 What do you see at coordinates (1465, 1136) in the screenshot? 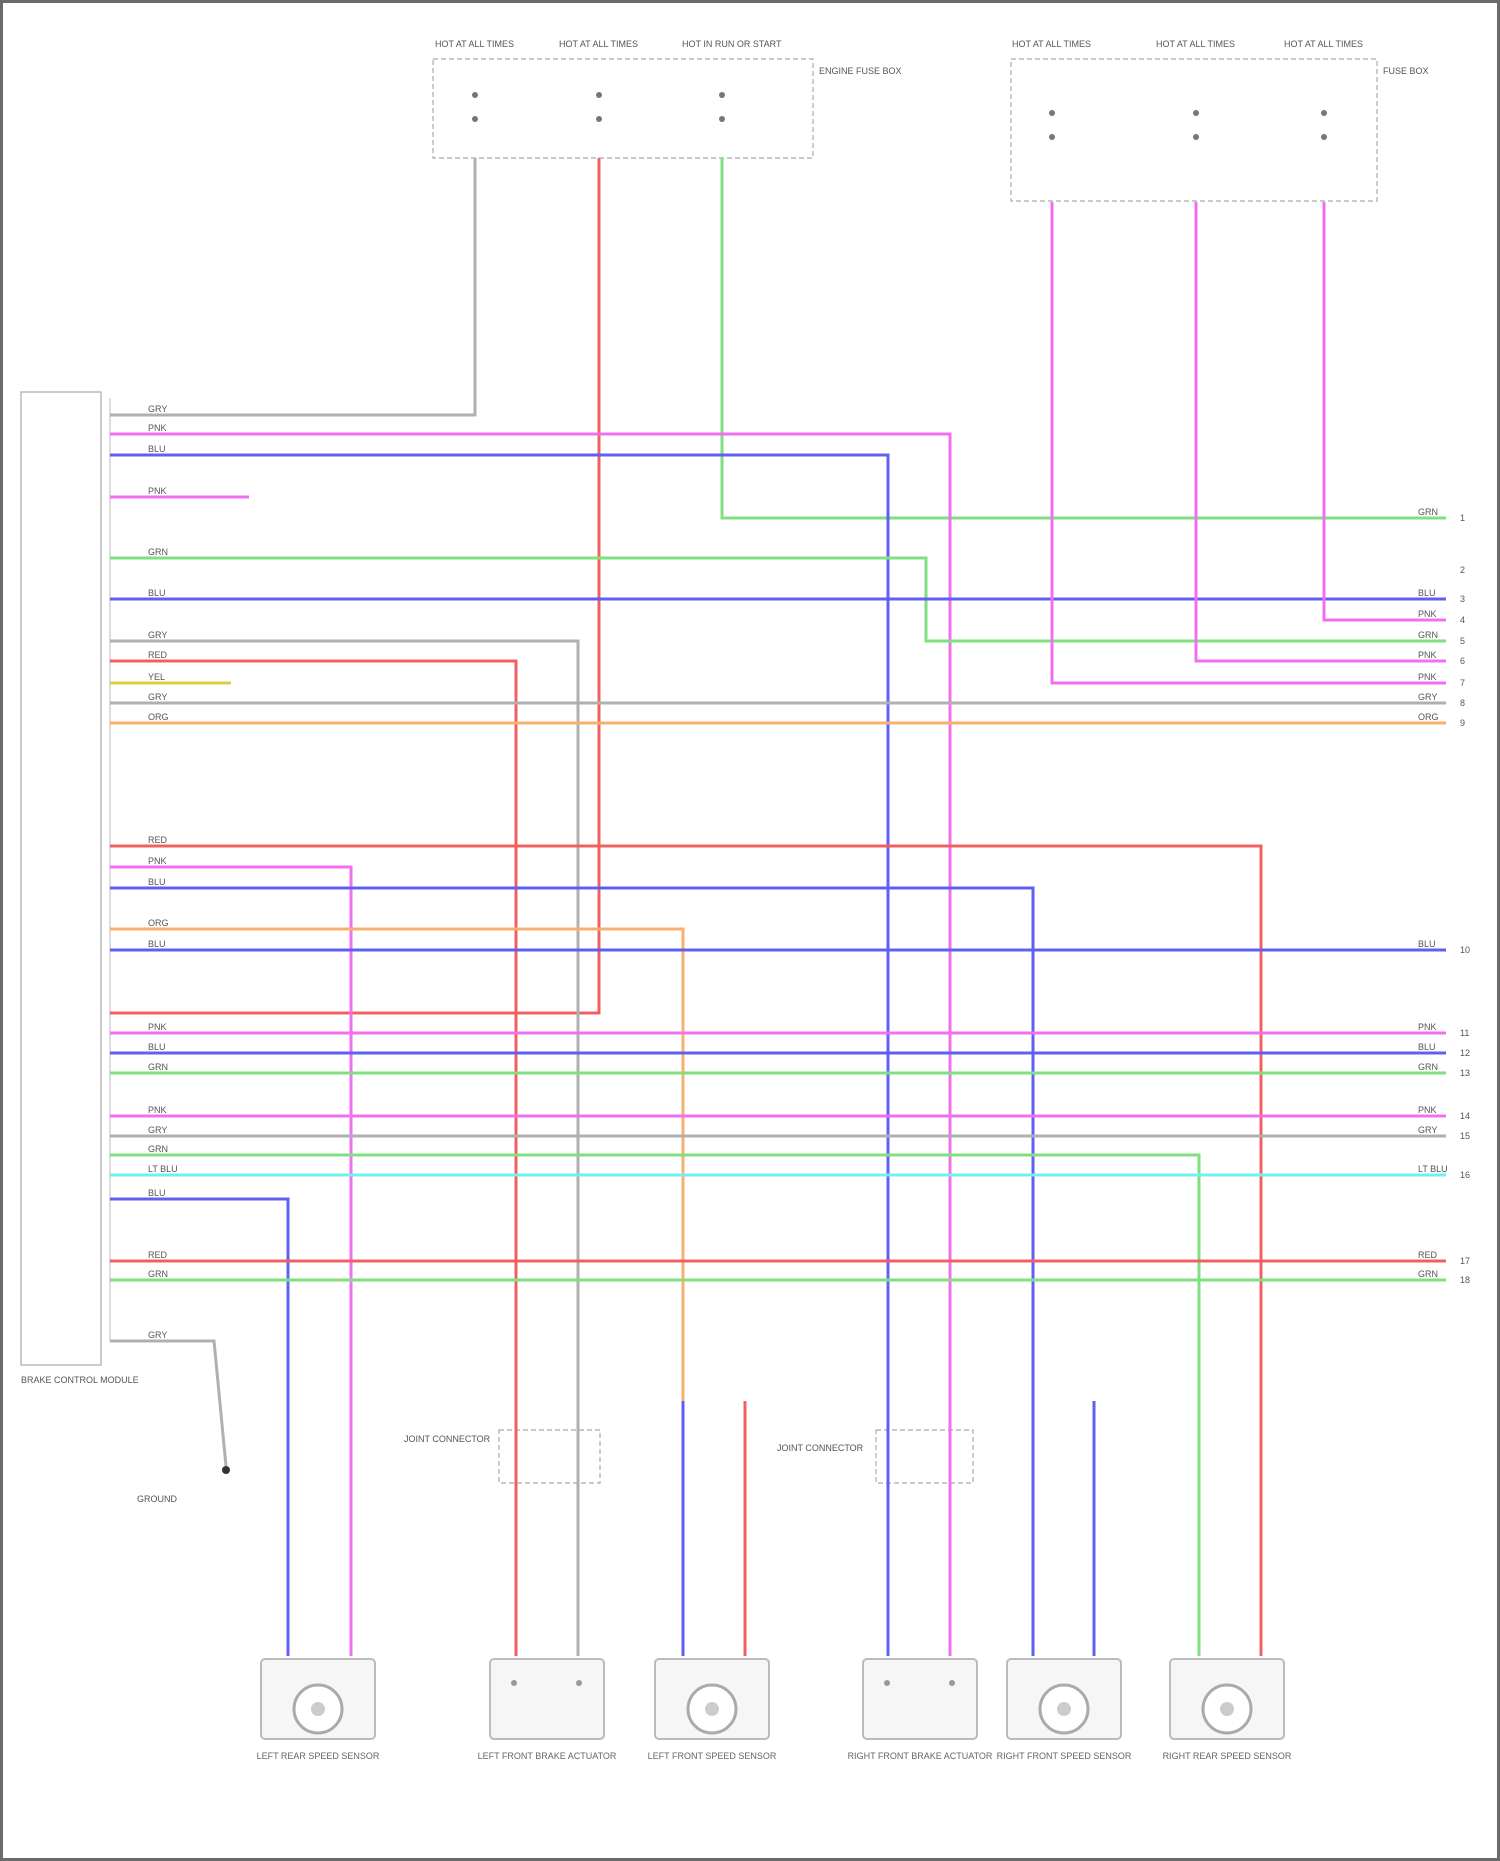
I see `right-pin-number: 15` at bounding box center [1465, 1136].